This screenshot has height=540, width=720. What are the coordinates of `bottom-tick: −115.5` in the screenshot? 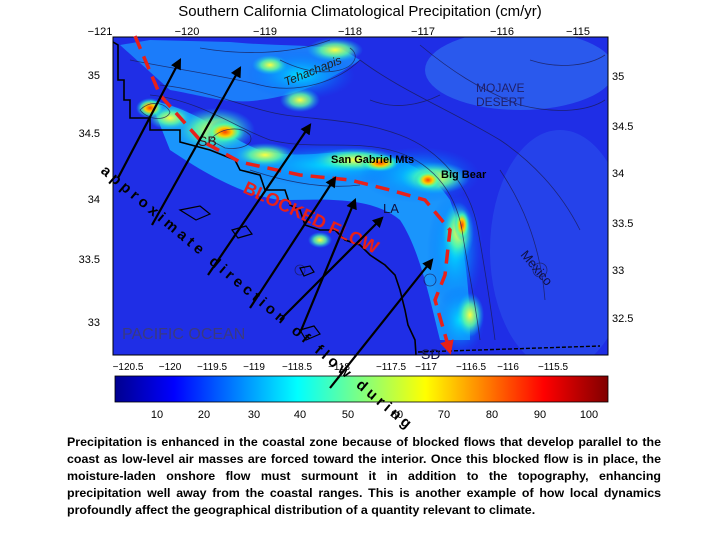 It's located at (553, 367).